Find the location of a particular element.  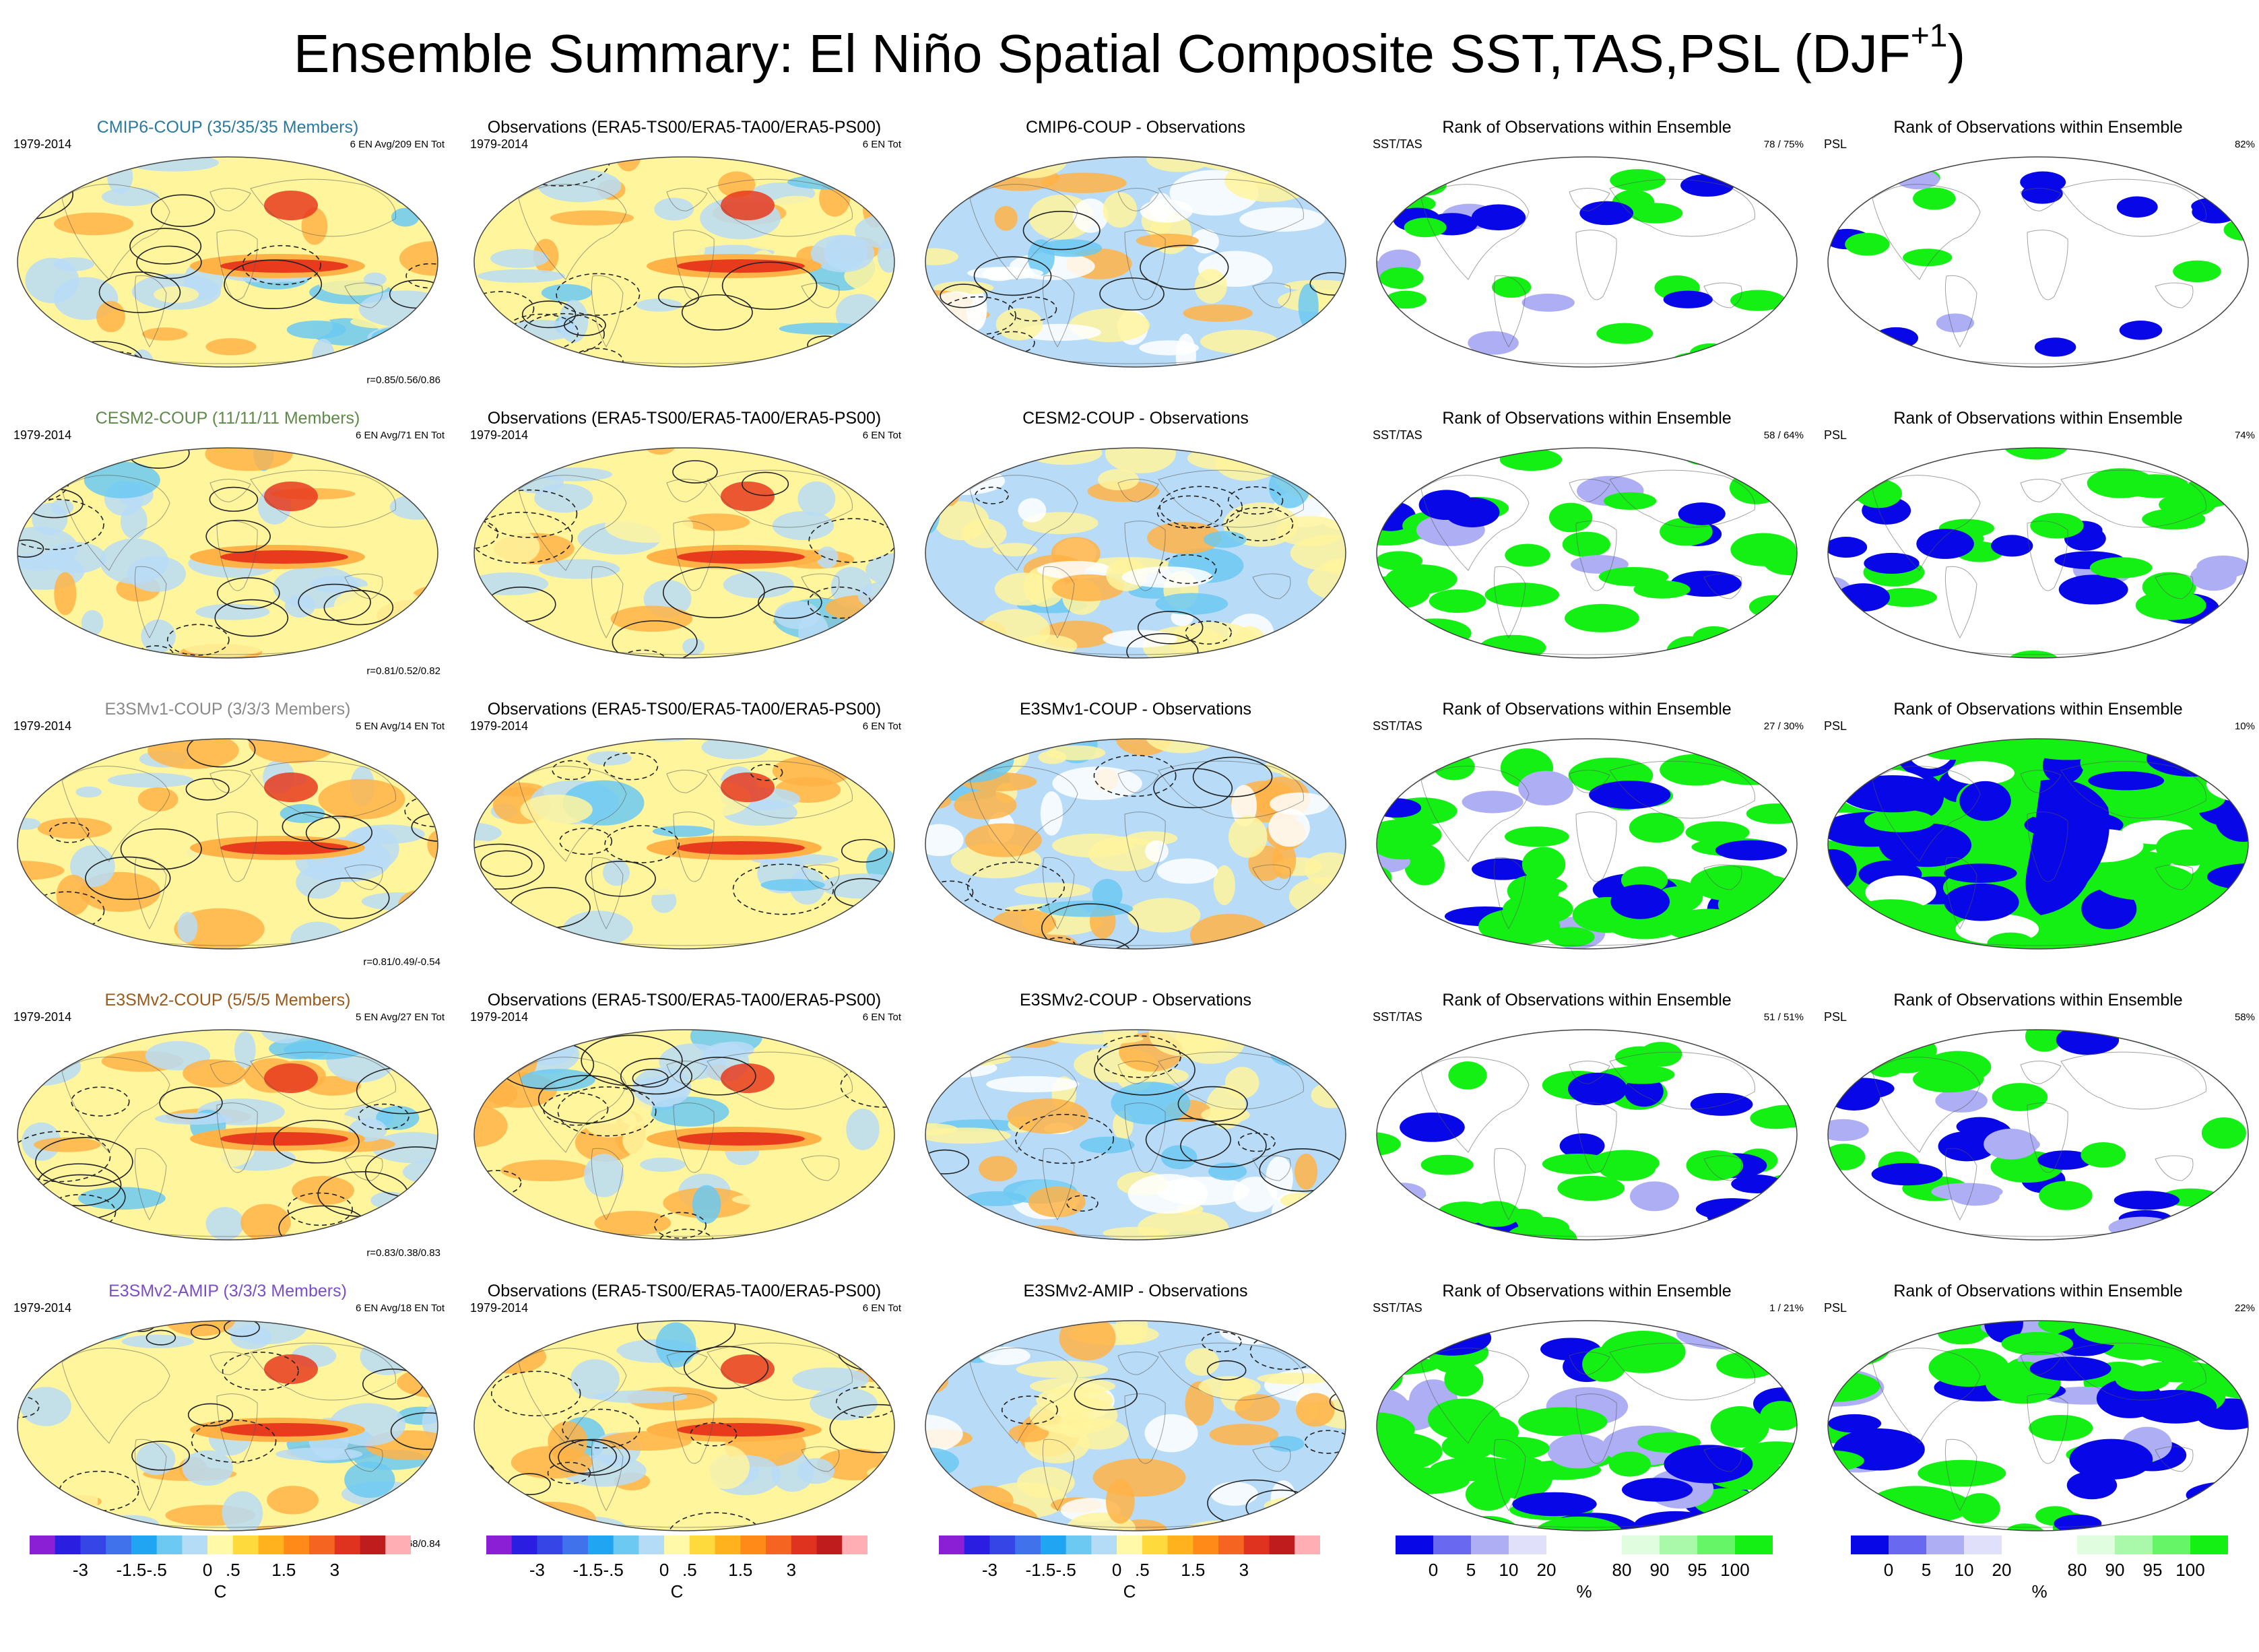

panel-correlation: r=0.81/0.49/-0.54 is located at coordinates (401, 962).